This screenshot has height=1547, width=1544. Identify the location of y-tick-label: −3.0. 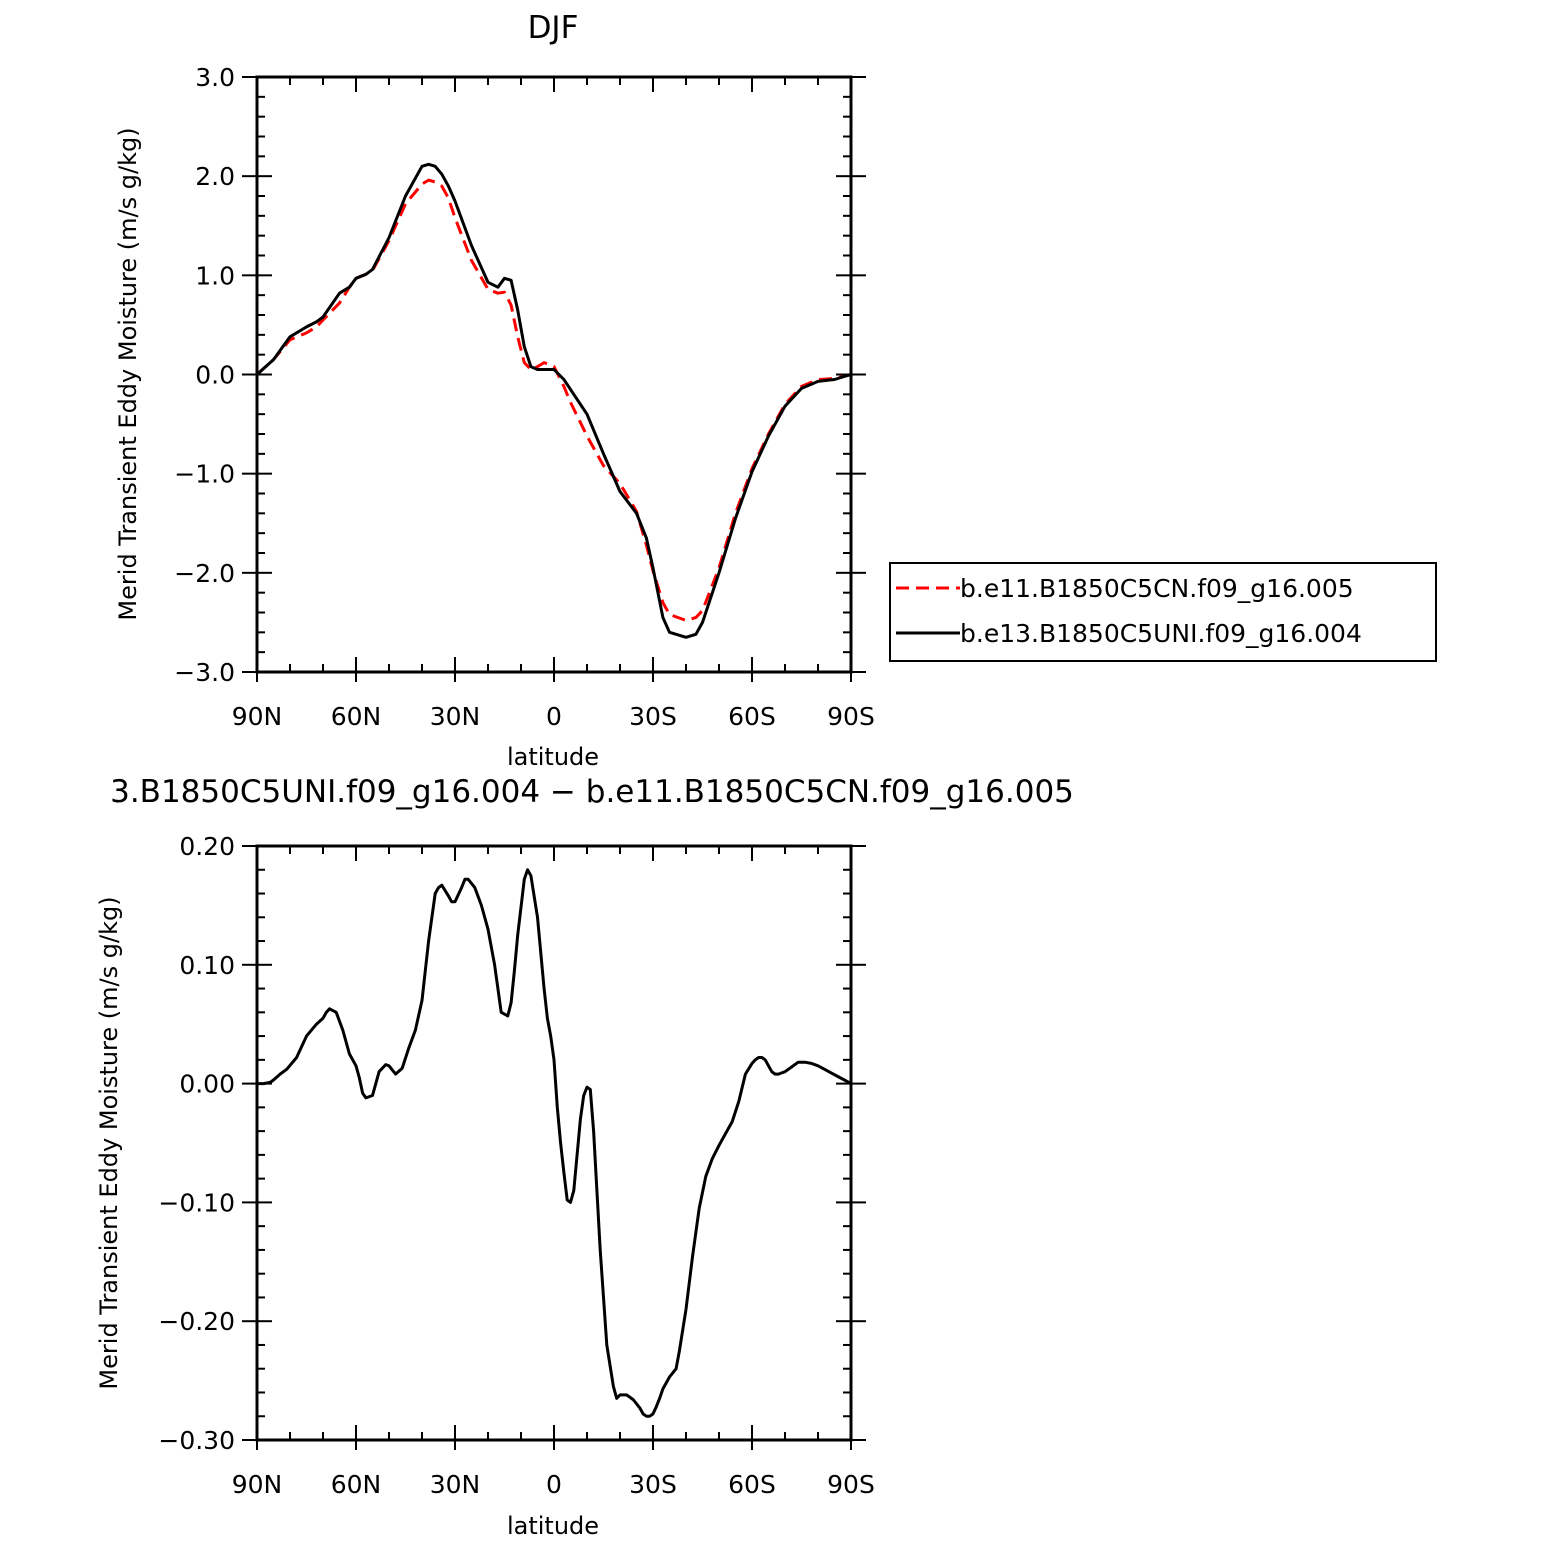
(204, 672).